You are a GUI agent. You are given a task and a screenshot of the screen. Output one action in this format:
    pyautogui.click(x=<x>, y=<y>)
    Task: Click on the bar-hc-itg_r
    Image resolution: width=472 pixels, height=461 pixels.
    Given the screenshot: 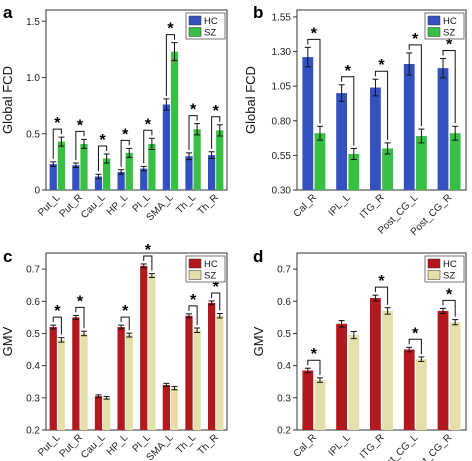 What is the action you would take?
    pyautogui.click(x=375, y=138)
    